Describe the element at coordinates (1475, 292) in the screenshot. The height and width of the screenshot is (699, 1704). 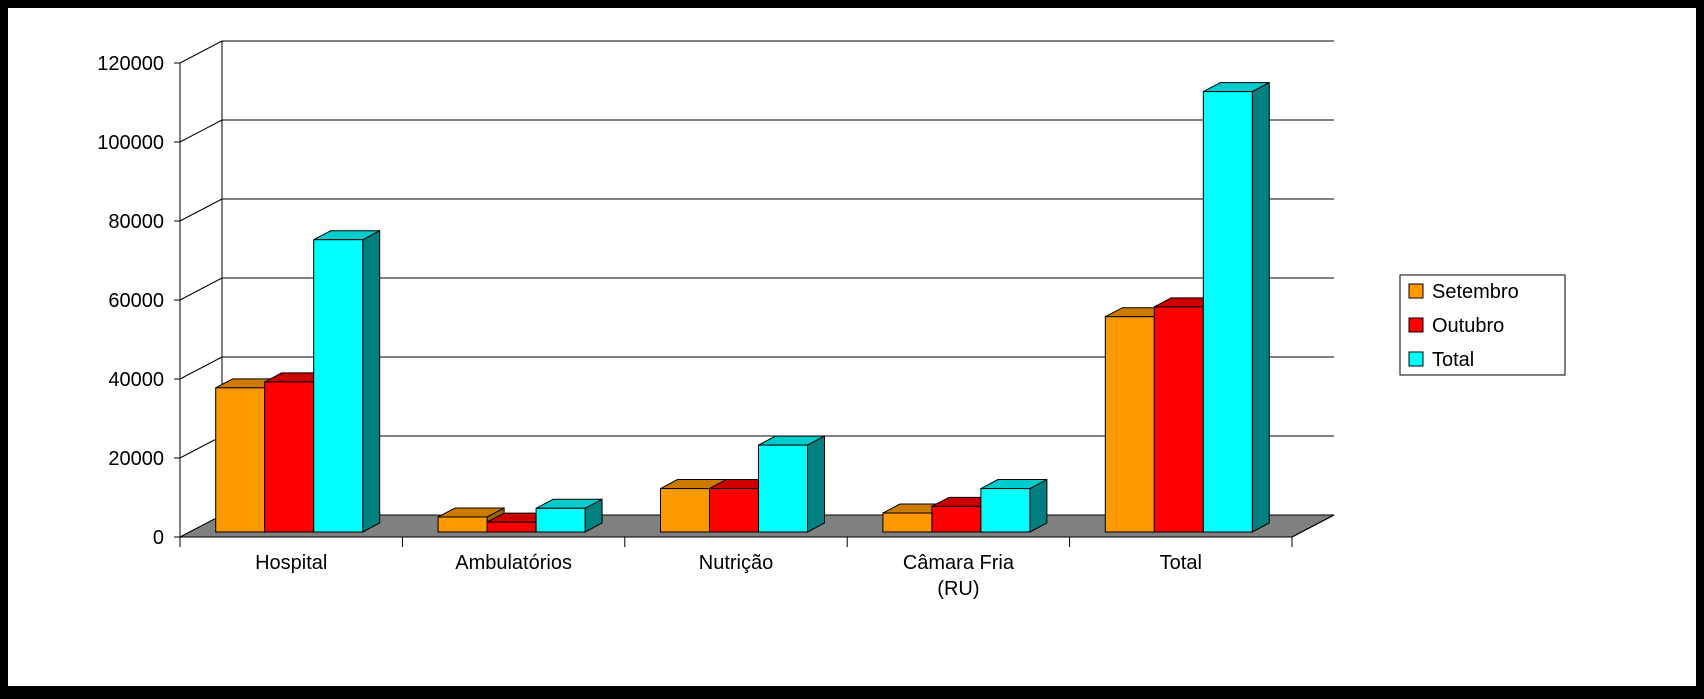
I see `legend-label: Setembro` at that location.